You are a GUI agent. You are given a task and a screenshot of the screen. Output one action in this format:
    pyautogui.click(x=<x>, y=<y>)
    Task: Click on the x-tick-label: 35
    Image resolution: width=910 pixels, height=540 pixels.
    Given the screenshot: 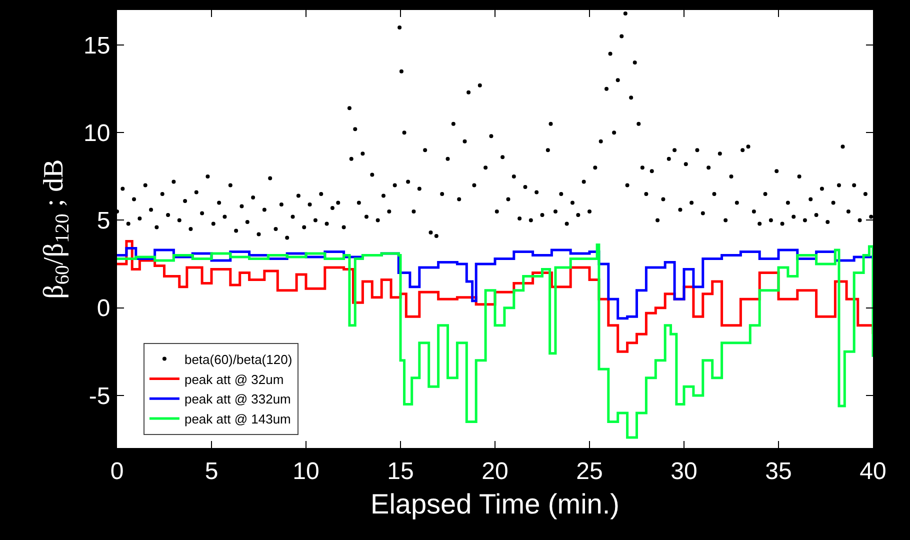 What is the action you would take?
    pyautogui.click(x=778, y=471)
    